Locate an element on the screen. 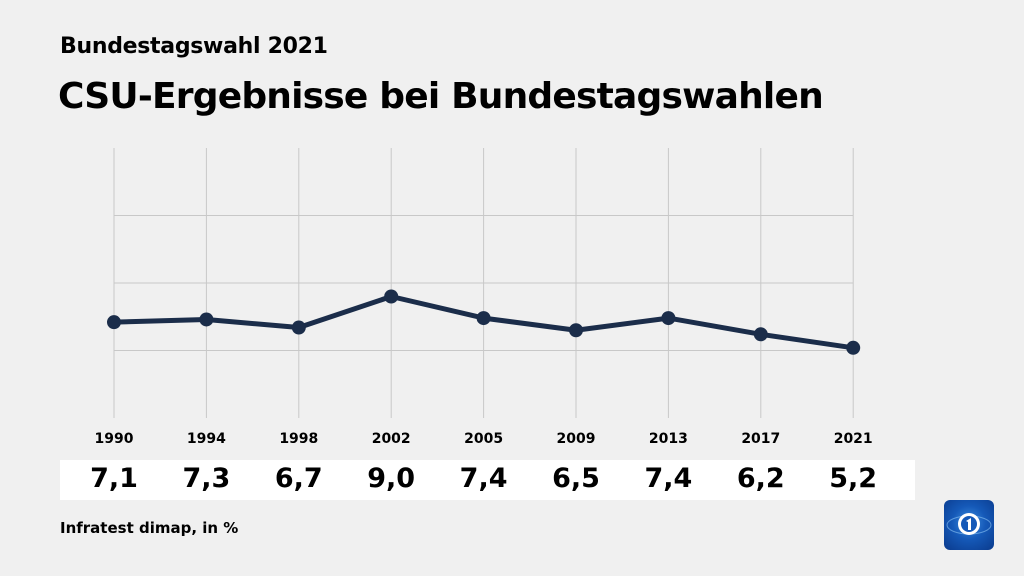  data-value-label: 6,2 is located at coordinates (760, 478).